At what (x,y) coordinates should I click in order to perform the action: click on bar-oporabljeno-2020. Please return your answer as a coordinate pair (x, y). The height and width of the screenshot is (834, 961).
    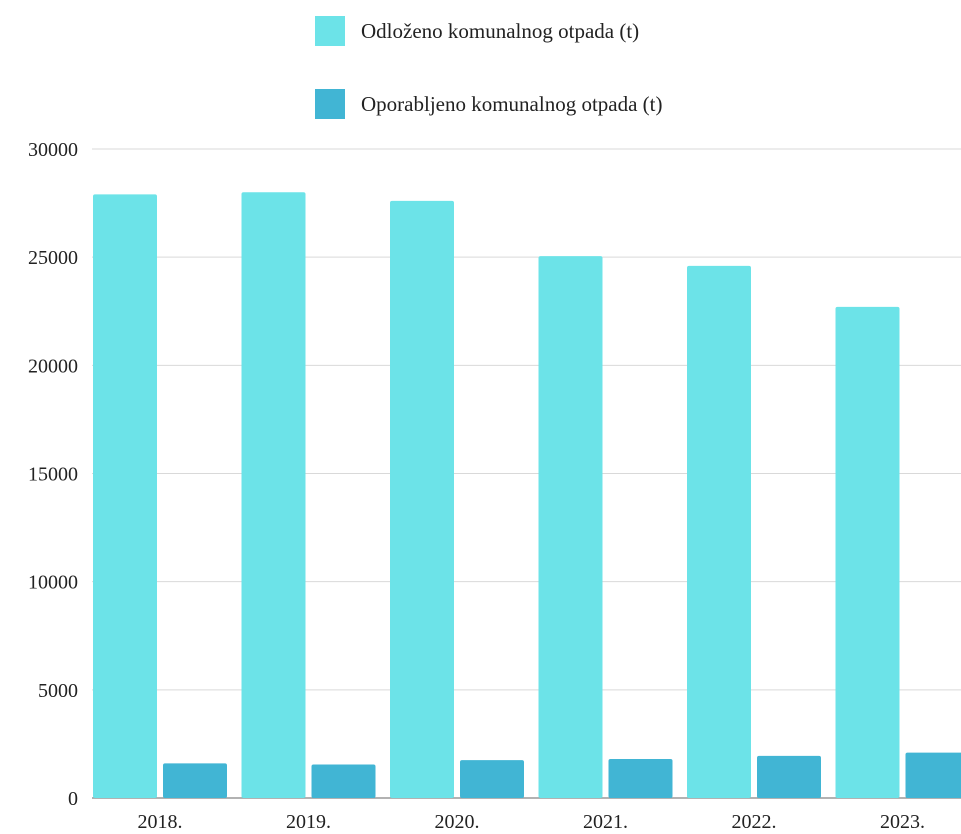
    Looking at the image, I should click on (492, 779).